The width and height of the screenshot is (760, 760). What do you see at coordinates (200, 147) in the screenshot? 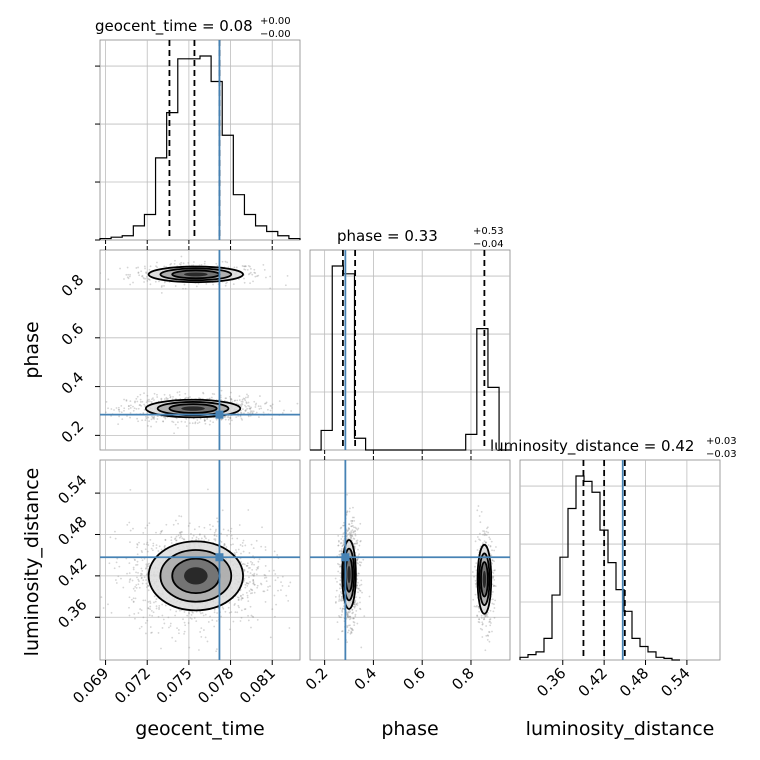
I see `histogram-geocent_time` at bounding box center [200, 147].